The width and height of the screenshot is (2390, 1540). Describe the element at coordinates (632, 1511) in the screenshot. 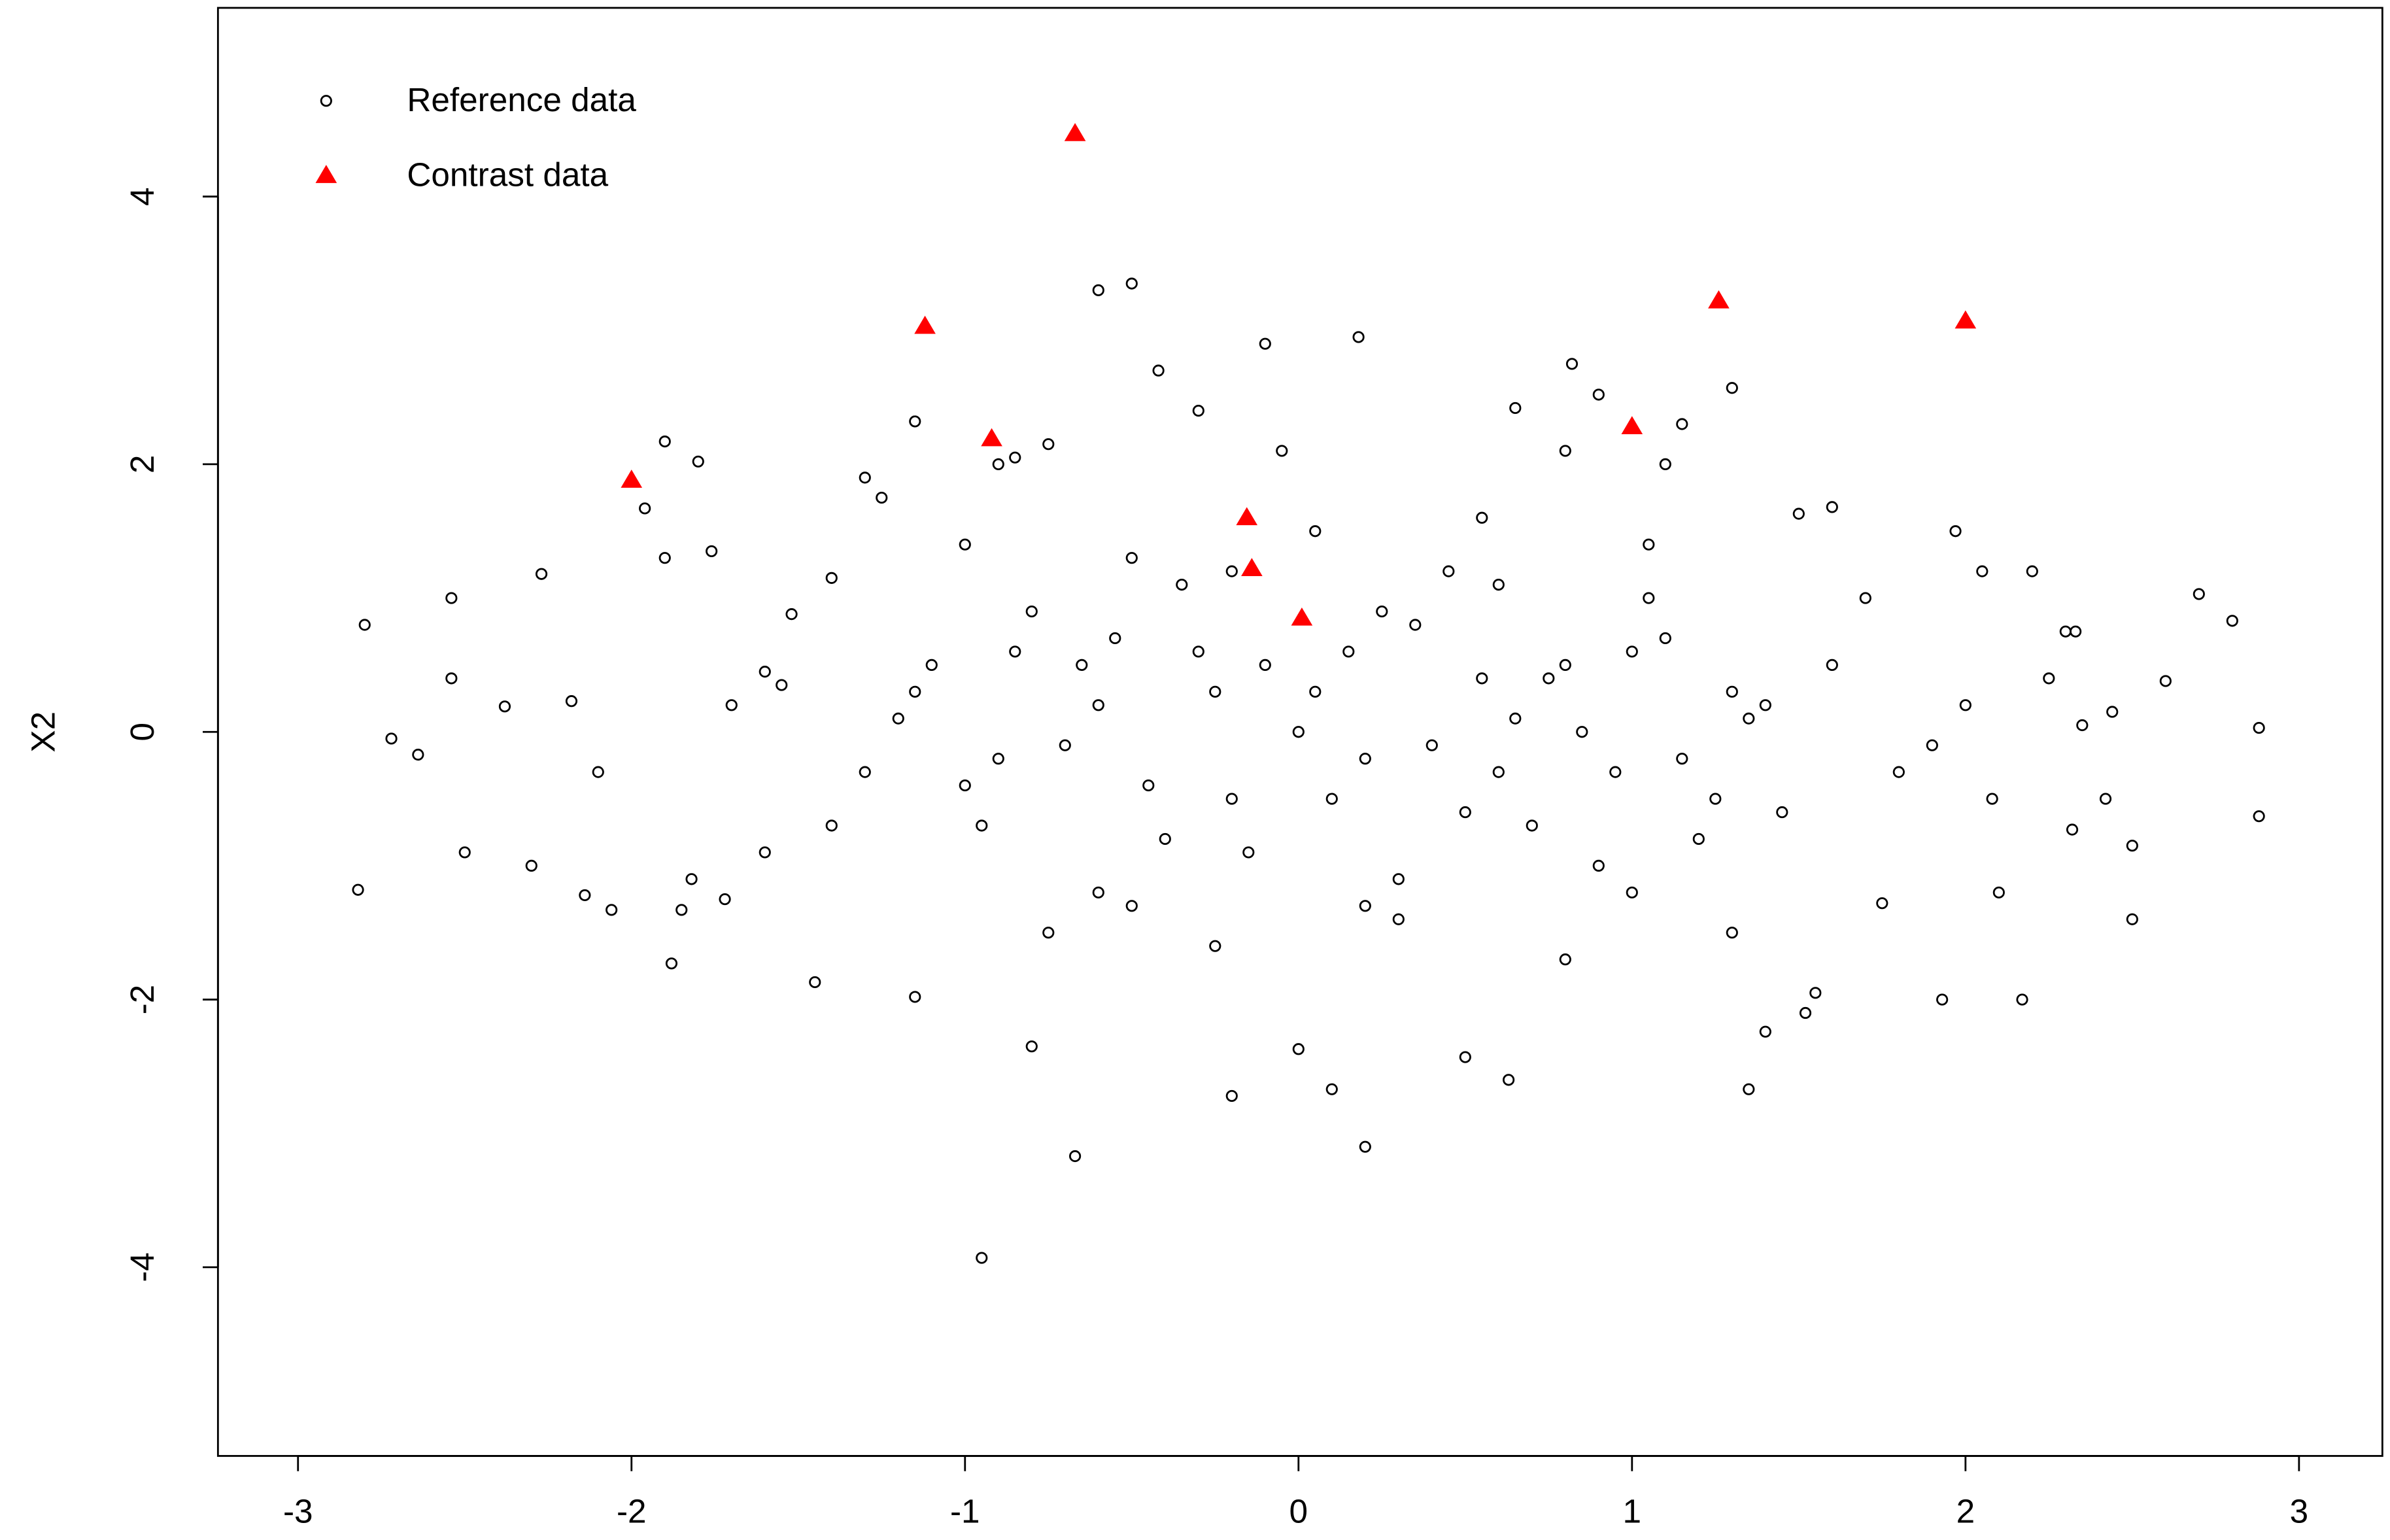

I see `x-tick-label: -2` at that location.